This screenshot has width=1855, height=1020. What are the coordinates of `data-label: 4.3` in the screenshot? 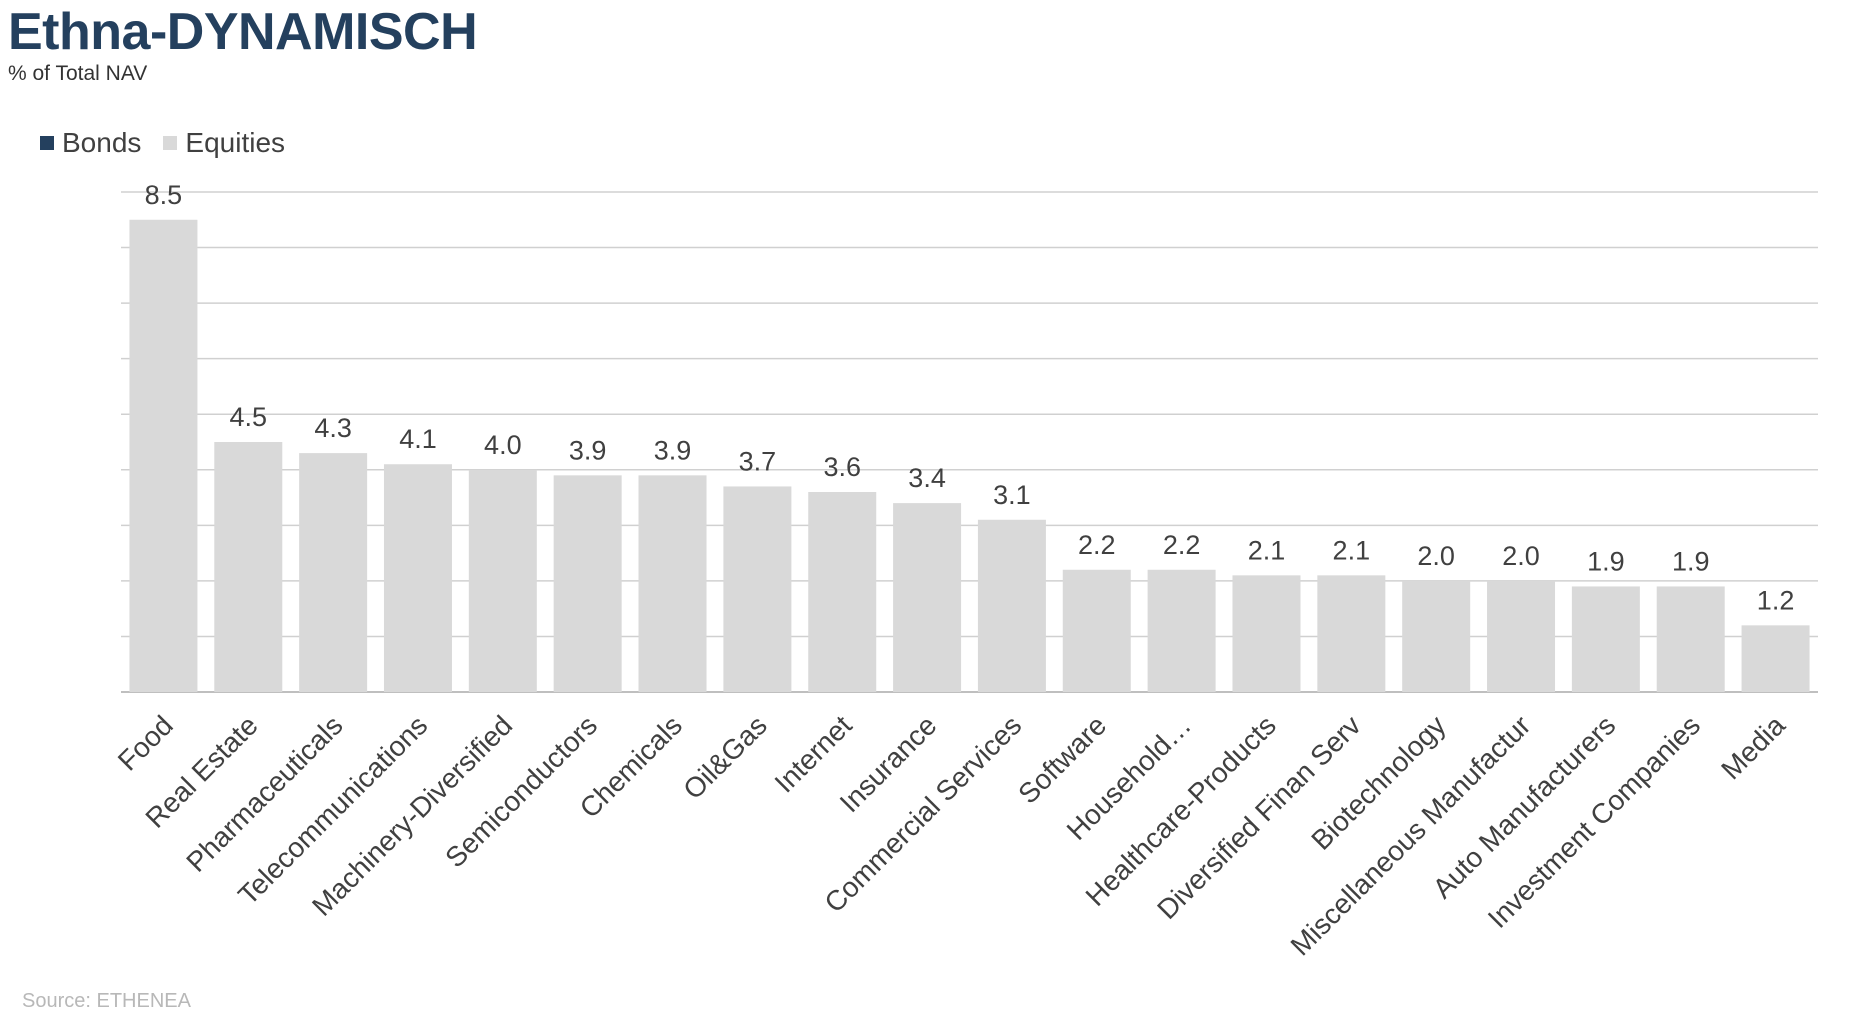 It's located at (333, 428).